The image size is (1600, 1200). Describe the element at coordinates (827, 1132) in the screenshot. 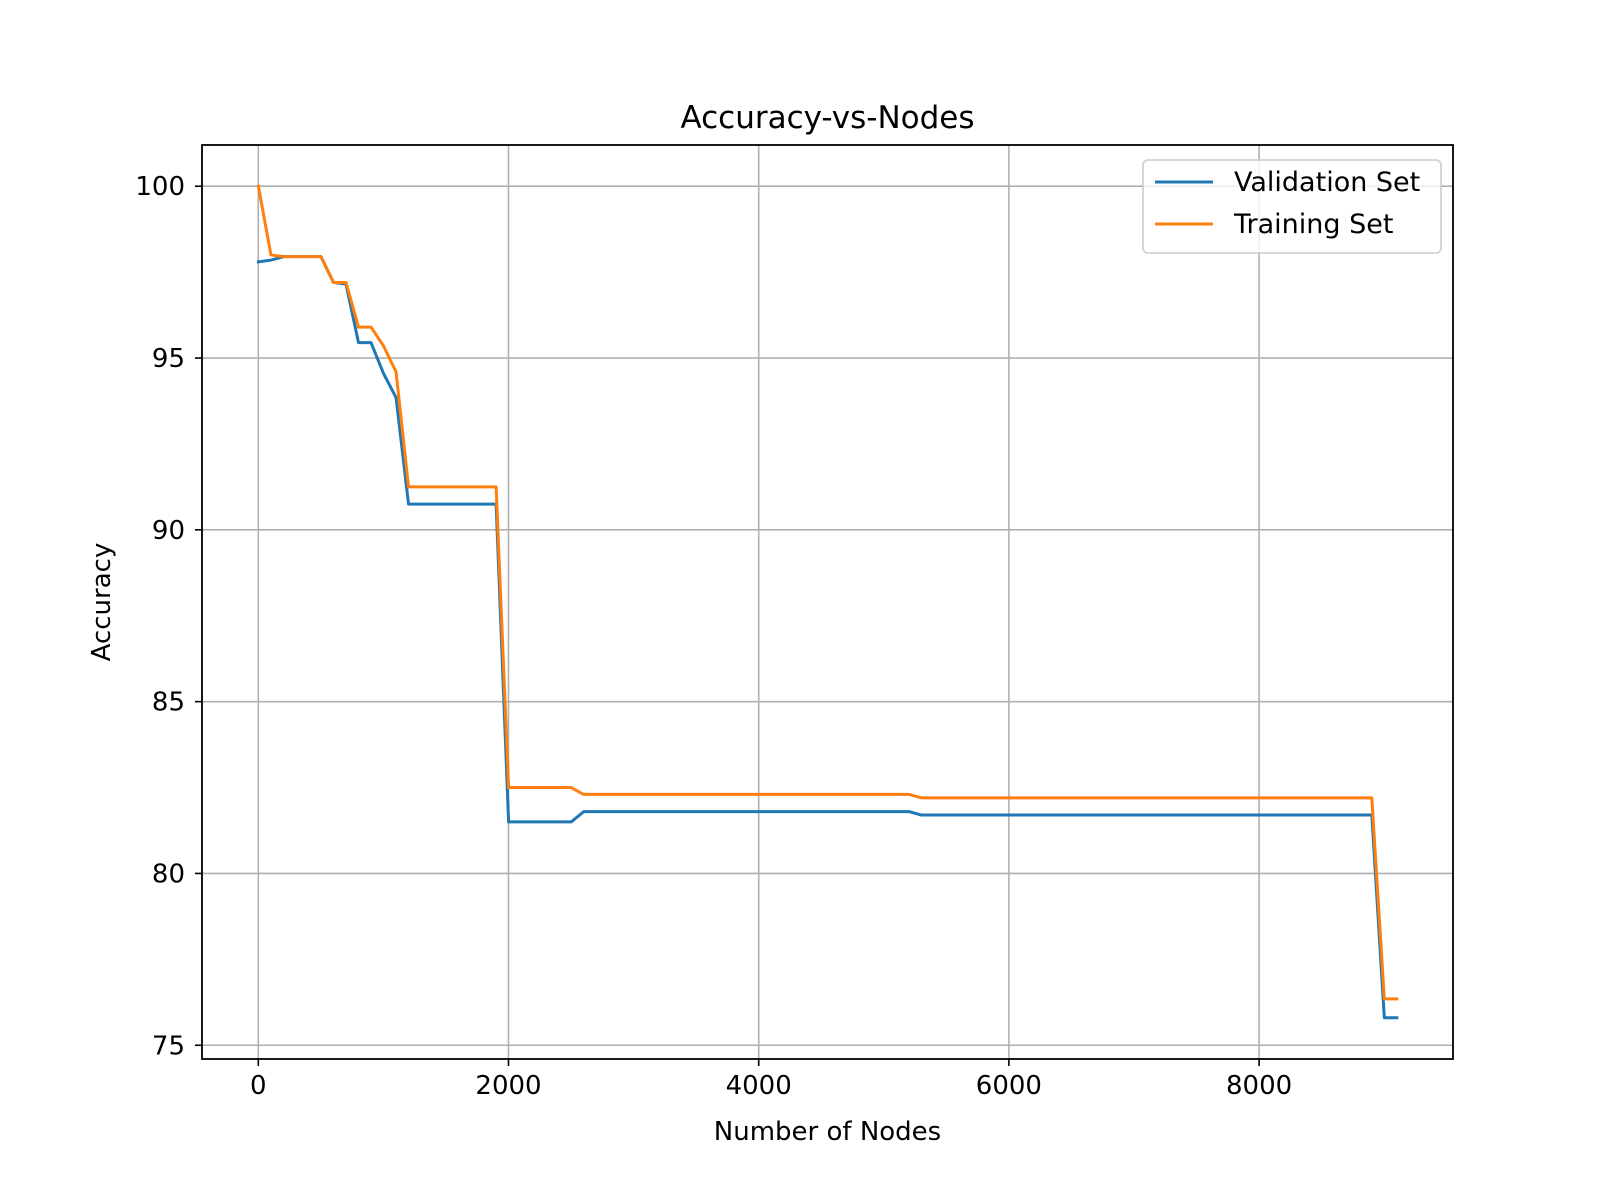

I see `x-axis-label: Number of Nodes` at that location.